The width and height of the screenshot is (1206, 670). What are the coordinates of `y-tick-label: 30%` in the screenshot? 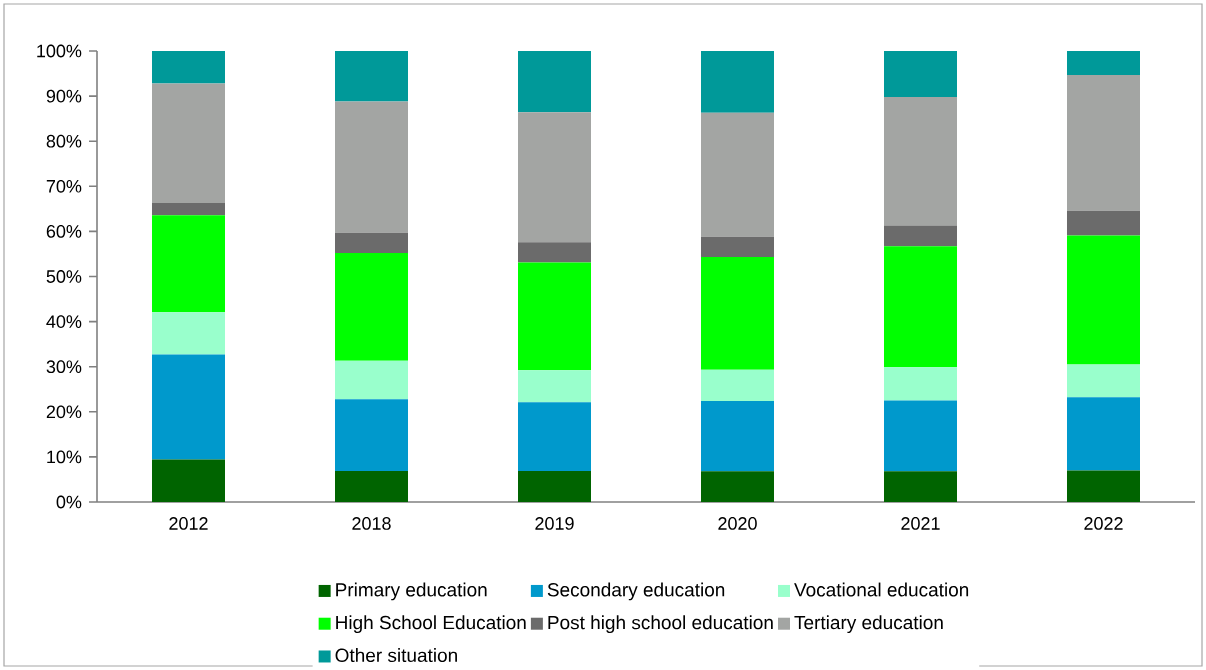 It's located at (64, 367).